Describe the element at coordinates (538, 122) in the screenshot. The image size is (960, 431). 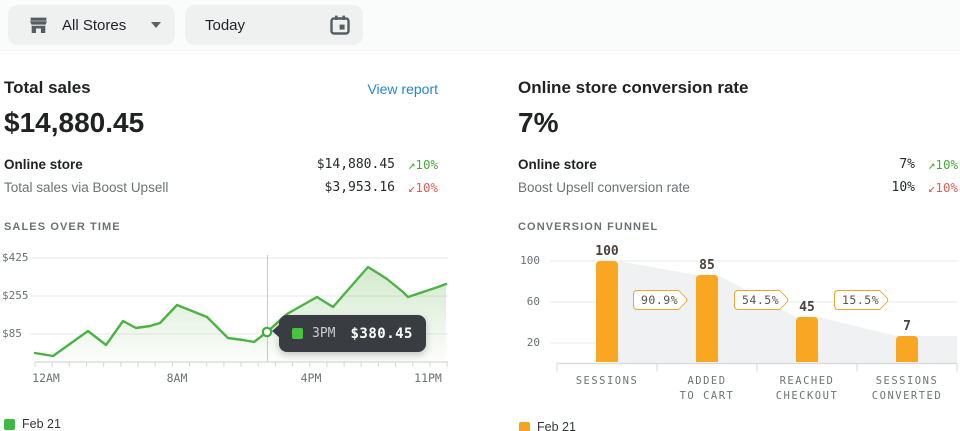
I see `conversion-value: 7%` at that location.